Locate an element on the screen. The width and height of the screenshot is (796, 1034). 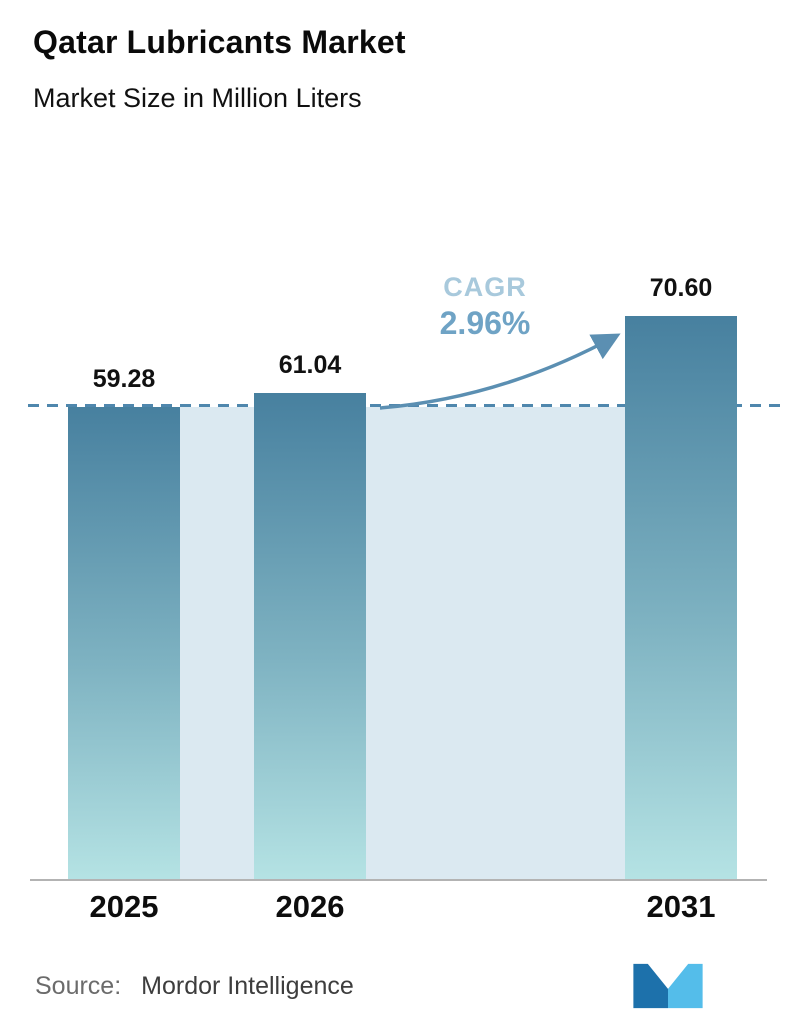
x-label-2026: 2026 is located at coordinates (310, 906).